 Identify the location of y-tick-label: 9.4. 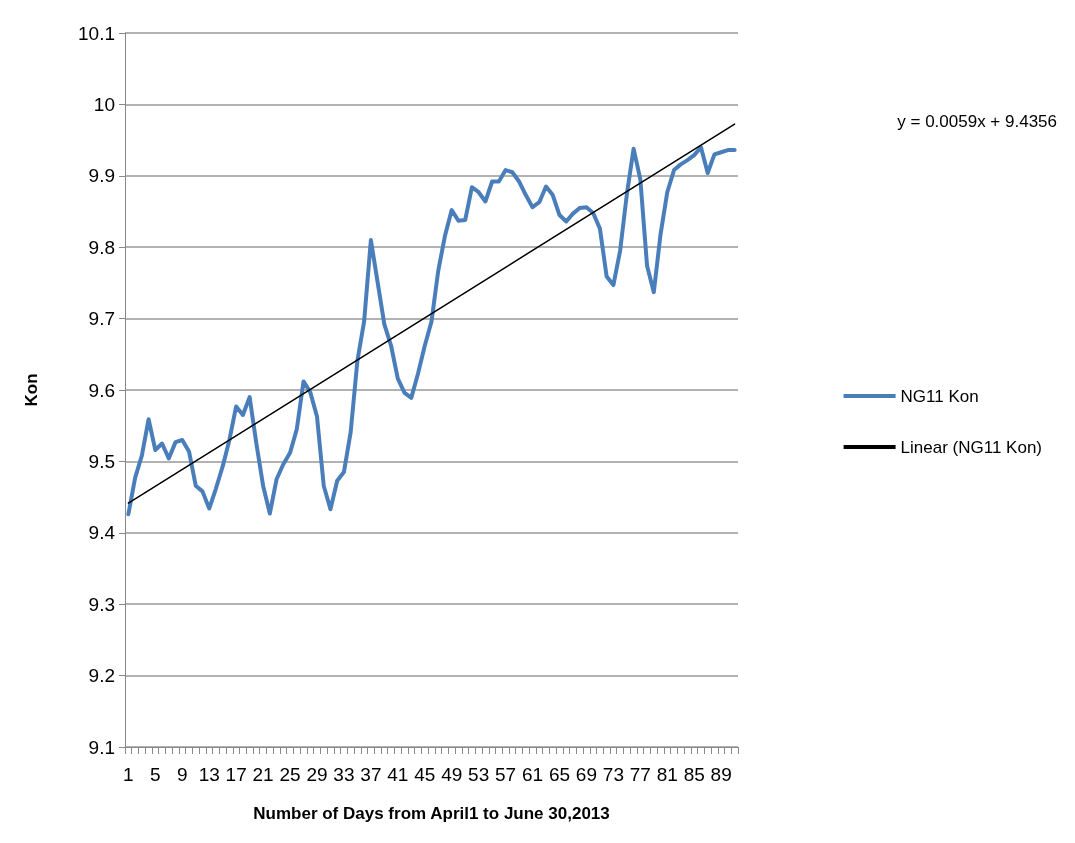
(102, 533).